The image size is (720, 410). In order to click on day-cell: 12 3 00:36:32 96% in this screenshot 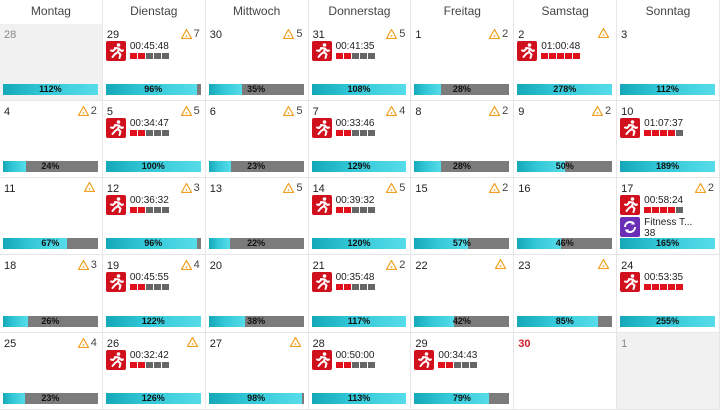, I will do `click(154, 216)`.